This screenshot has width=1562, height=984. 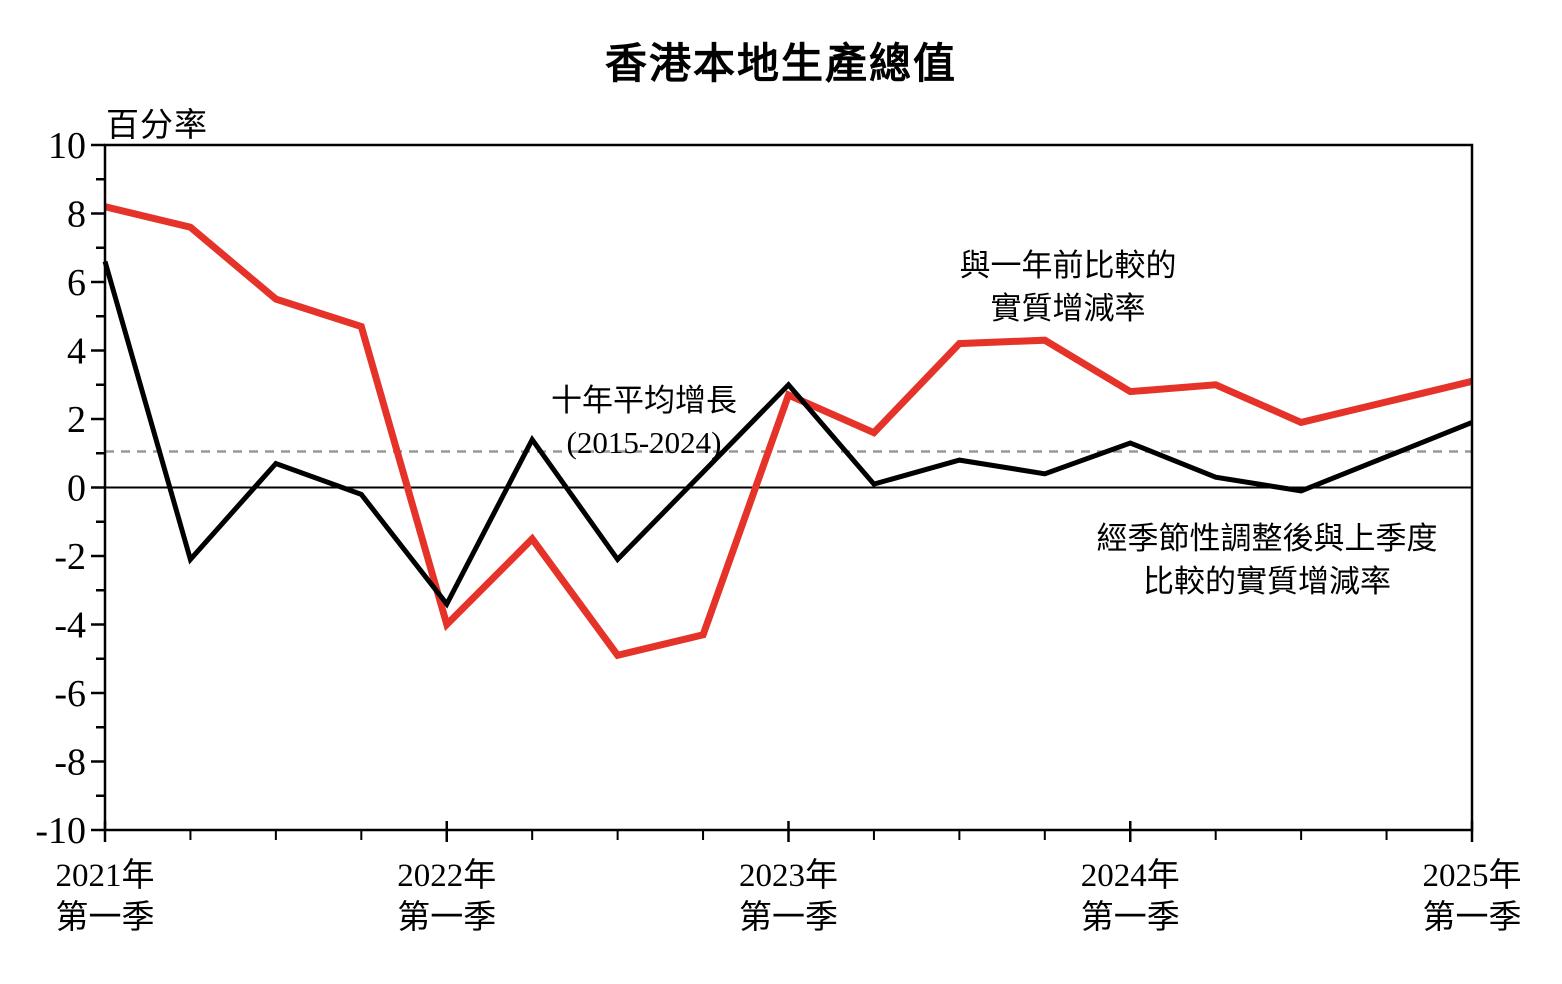 What do you see at coordinates (780, 65) in the screenshot?
I see `chart-title: 香港本地生產總值` at bounding box center [780, 65].